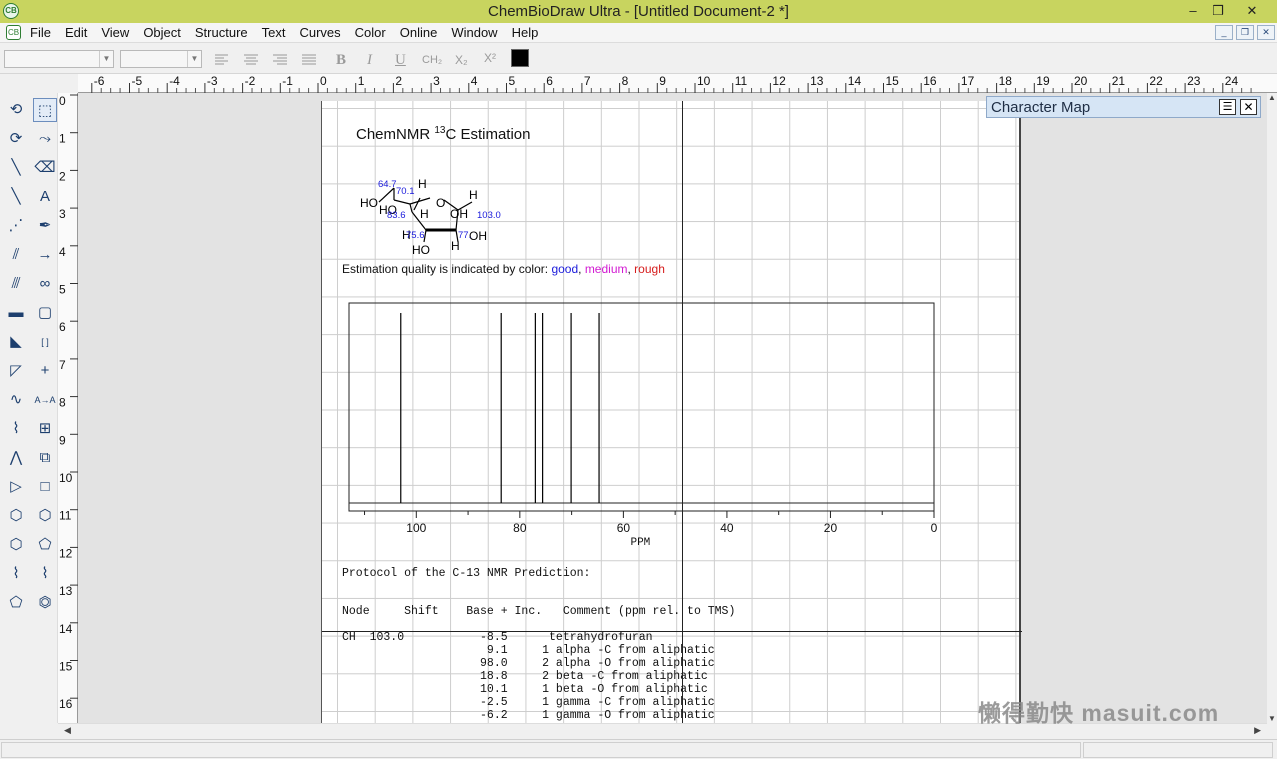 The height and width of the screenshot is (759, 1277). I want to click on ruler-label: -6, so click(99, 81).